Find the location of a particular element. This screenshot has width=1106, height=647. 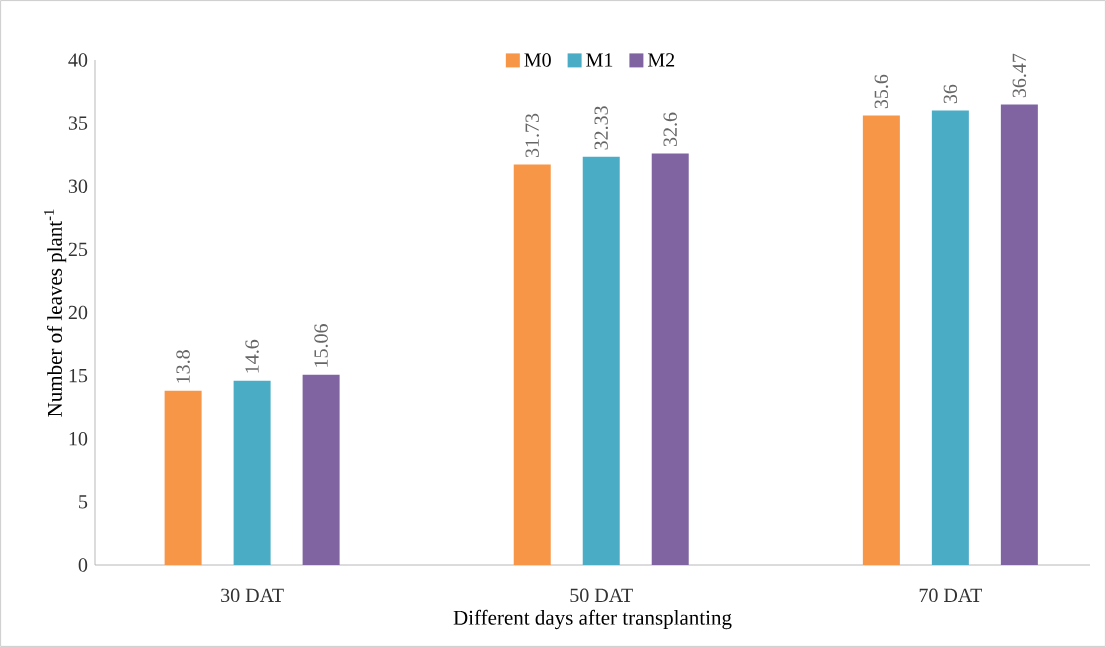

data-label: 32.33 is located at coordinates (601, 128).